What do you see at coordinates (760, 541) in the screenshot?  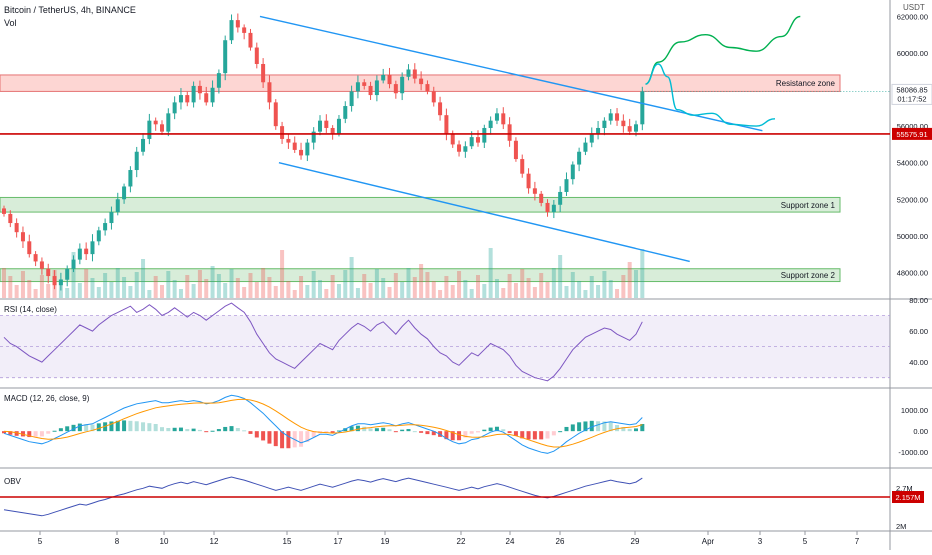 I see `x-tick-label: 3` at bounding box center [760, 541].